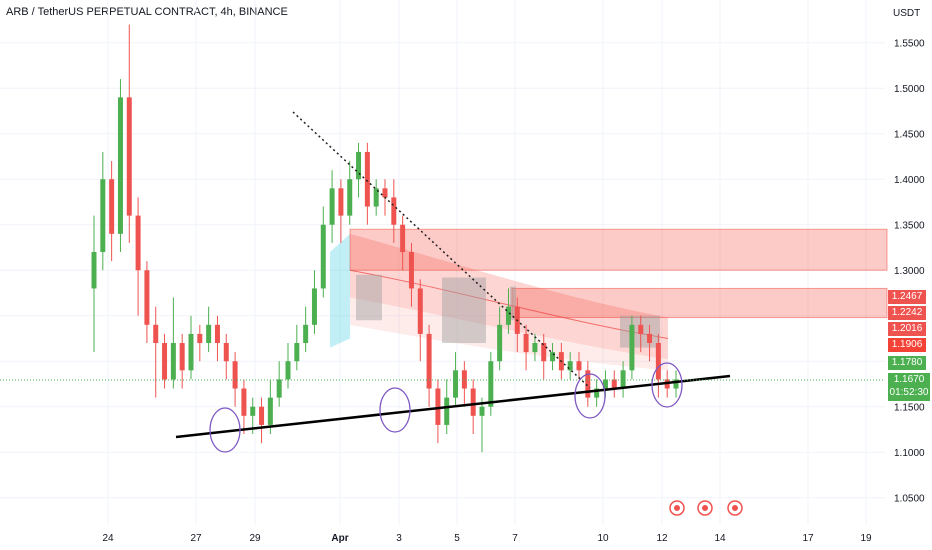 Image resolution: width=932 pixels, height=550 pixels. Describe the element at coordinates (909, 387) in the screenshot. I see `current-price-label: 1.1670 01:52:30` at that location.